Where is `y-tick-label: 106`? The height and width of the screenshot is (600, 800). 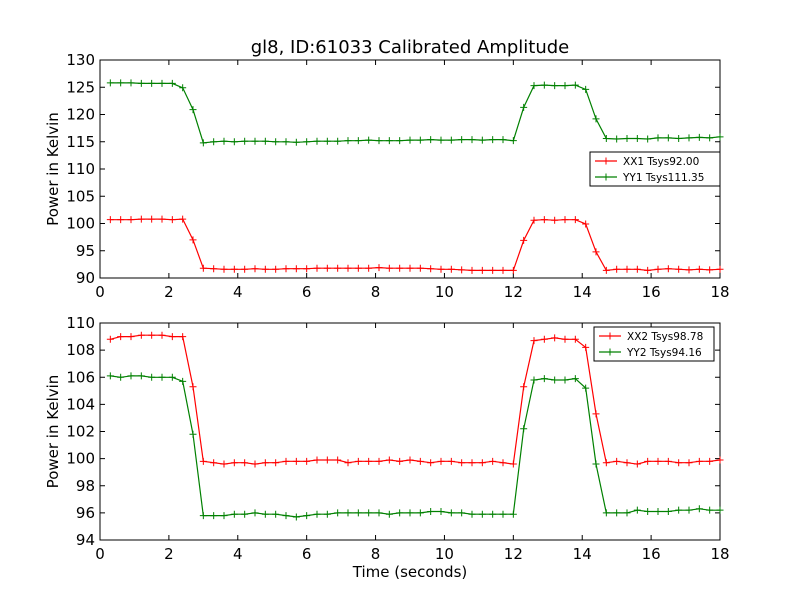 y-tick-label: 106 is located at coordinates (80, 377).